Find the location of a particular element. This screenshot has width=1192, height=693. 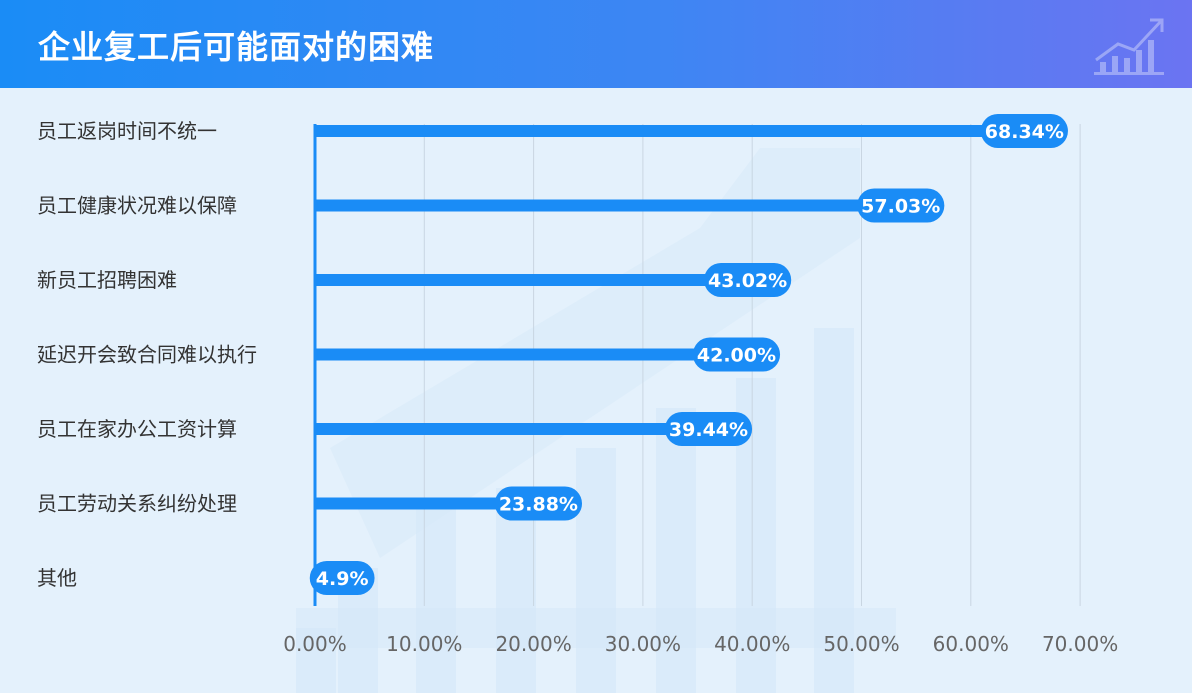

category-label: 员工劳动关系纠纷处理 is located at coordinates (137, 504).